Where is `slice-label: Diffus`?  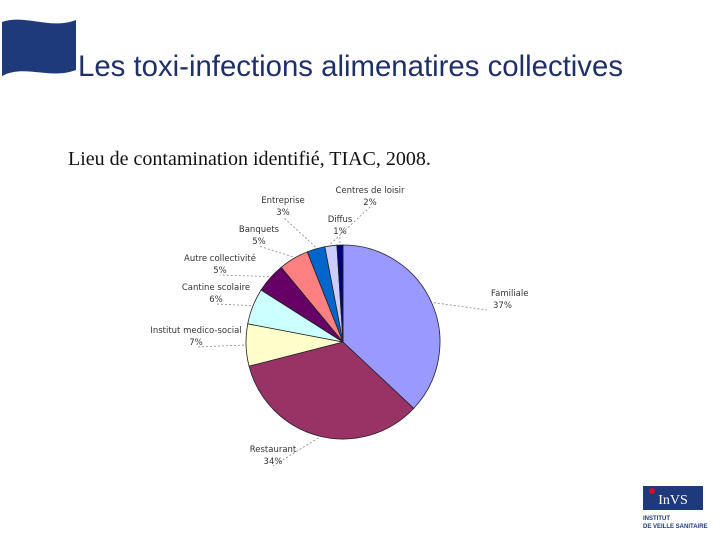
slice-label: Diffus is located at coordinates (340, 220).